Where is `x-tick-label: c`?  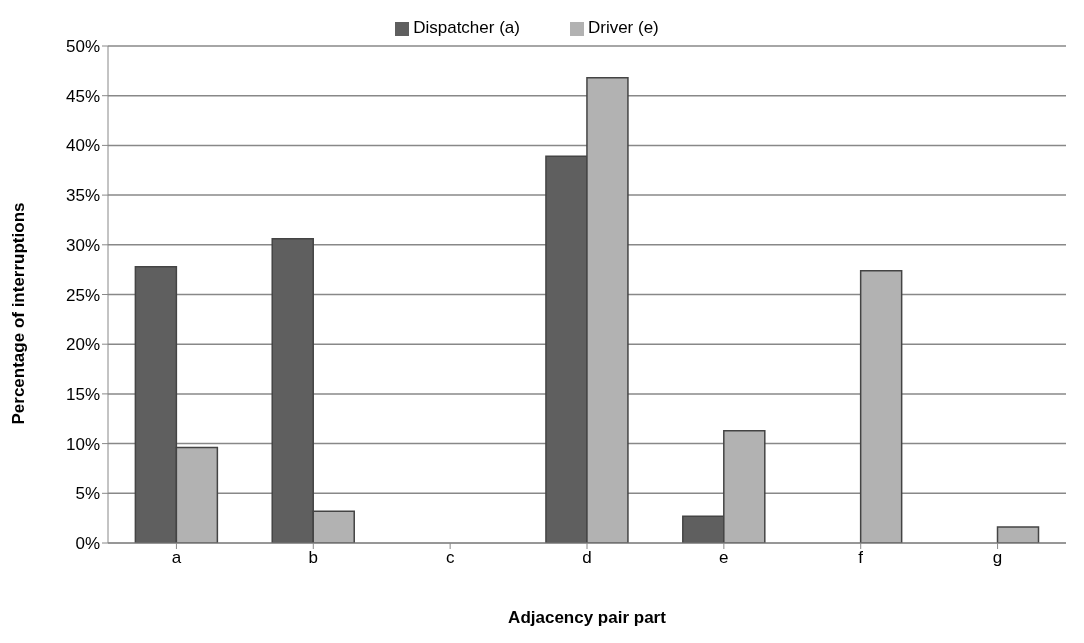
x-tick-label: c is located at coordinates (450, 558).